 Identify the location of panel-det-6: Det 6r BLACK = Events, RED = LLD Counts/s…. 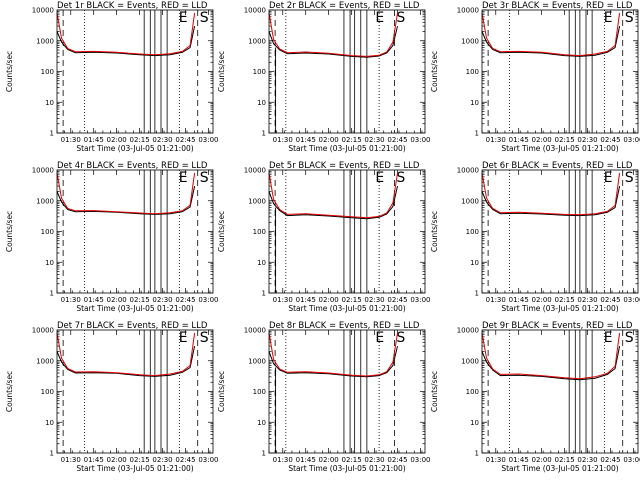
(535, 237).